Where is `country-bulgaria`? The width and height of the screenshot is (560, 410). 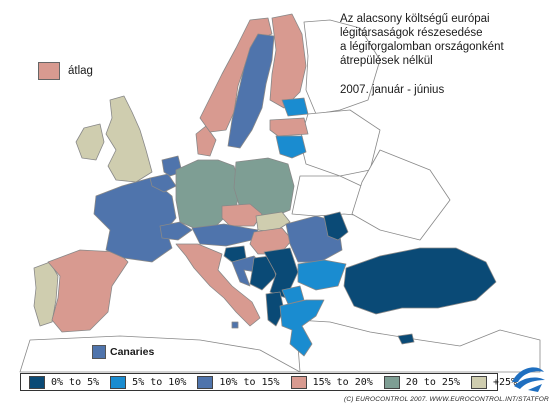
country-bulgaria is located at coordinates (322, 275).